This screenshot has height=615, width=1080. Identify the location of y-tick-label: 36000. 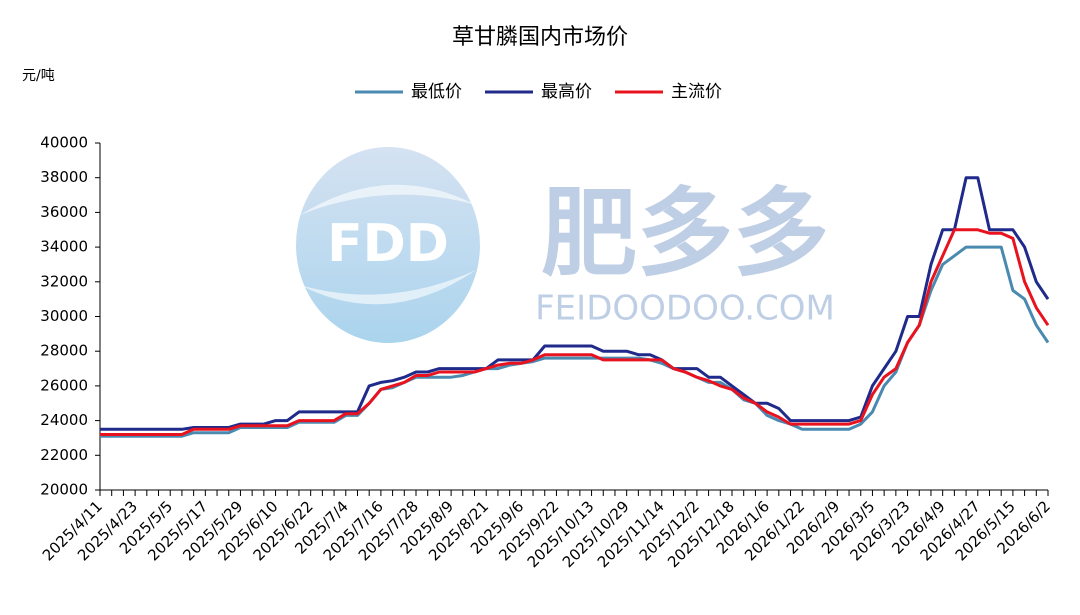
(64, 212).